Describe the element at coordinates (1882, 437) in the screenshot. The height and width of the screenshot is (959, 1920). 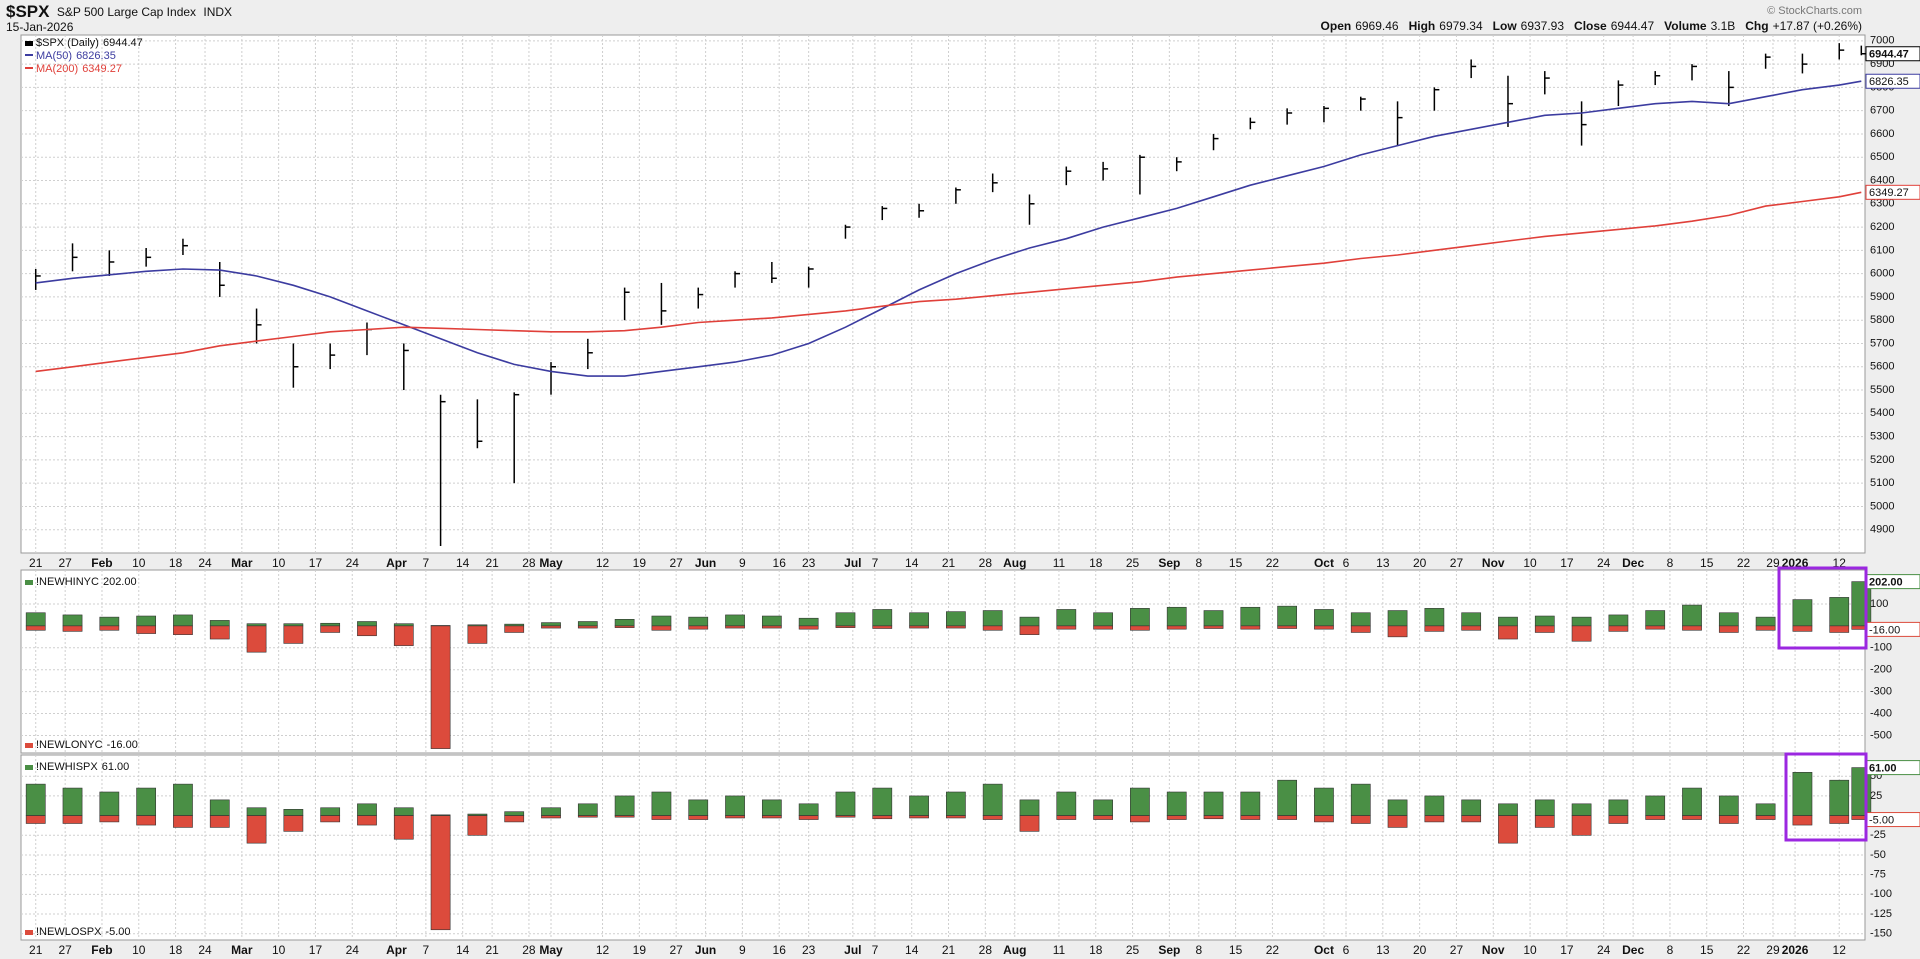
I see `y-tick-label: 5300` at that location.